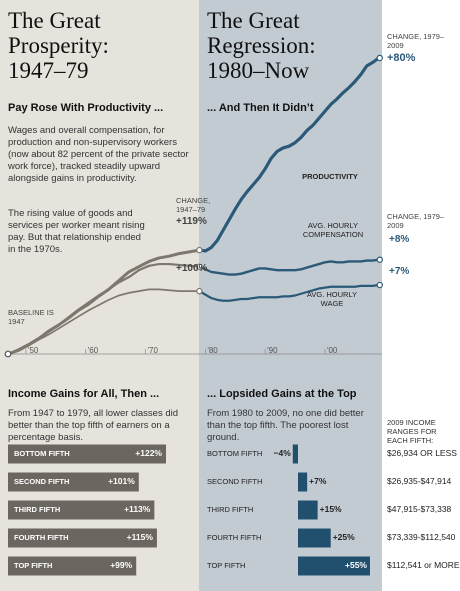 The height and width of the screenshot is (591, 460). Describe the element at coordinates (33, 565) in the screenshot. I see `early-bar-category-5: TOP FIFTH` at that location.